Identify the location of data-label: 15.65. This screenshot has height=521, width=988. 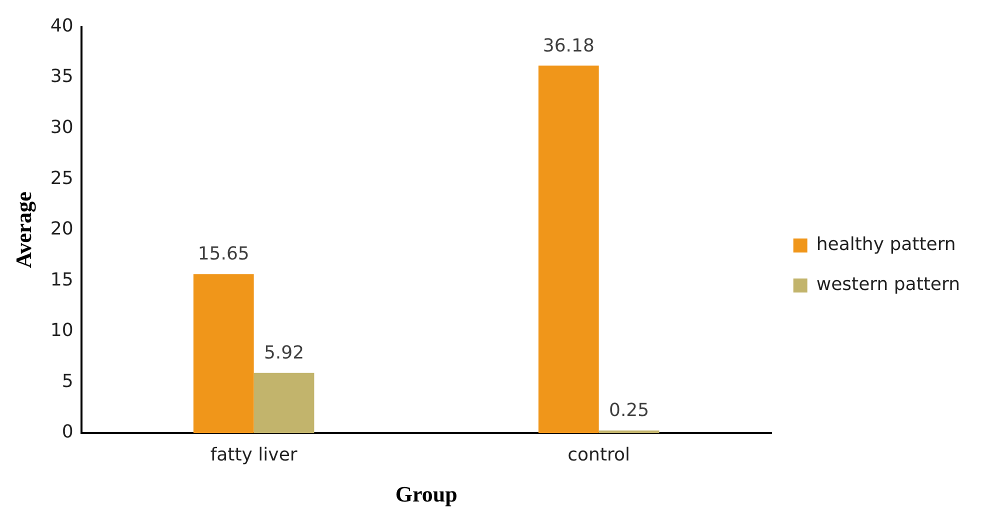
(224, 254).